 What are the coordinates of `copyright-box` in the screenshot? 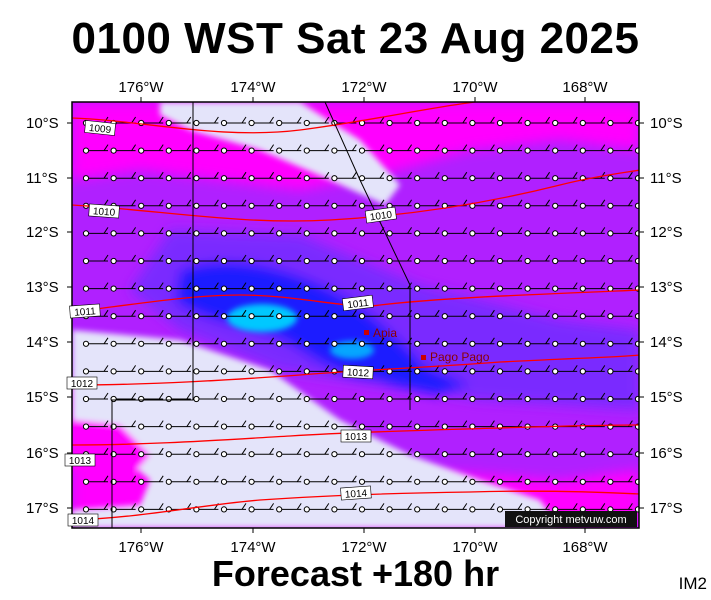 It's located at (571, 519).